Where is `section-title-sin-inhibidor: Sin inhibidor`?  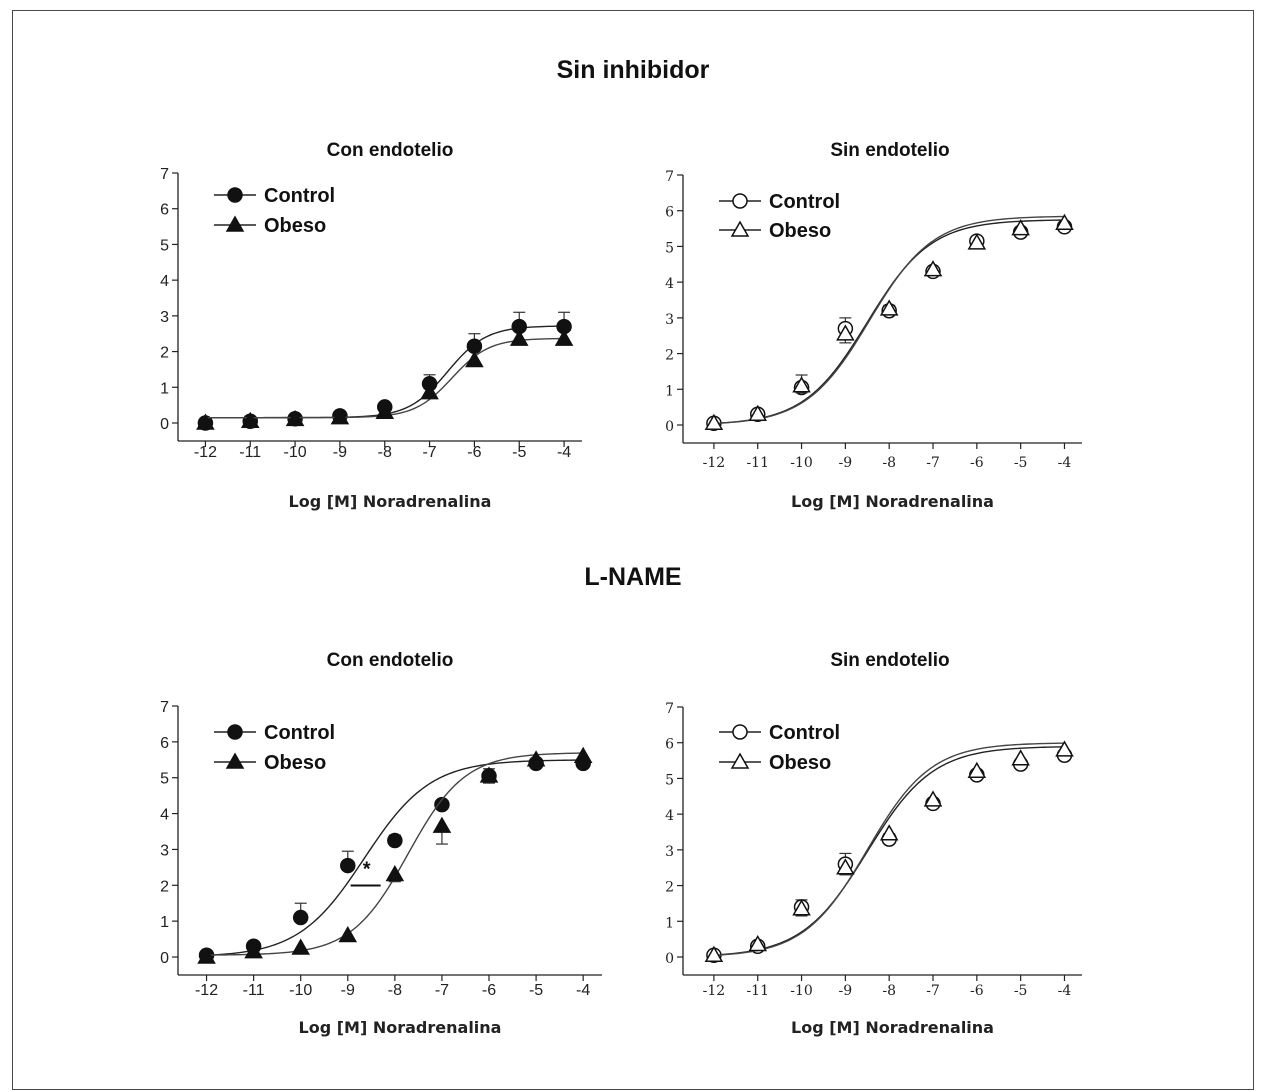
section-title-sin-inhibidor: Sin inhibidor is located at coordinates (633, 70).